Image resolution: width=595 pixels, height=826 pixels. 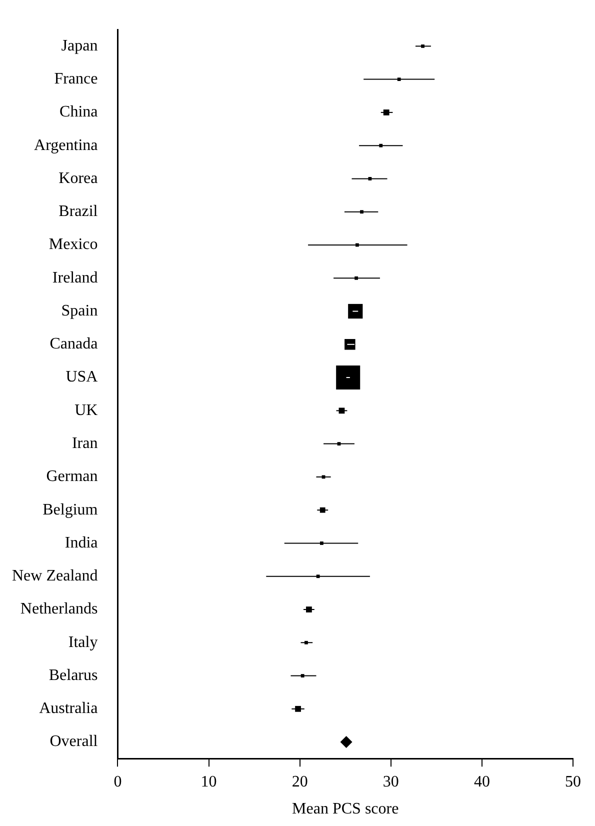 I want to click on y-tick-label: Ireland, so click(x=75, y=277).